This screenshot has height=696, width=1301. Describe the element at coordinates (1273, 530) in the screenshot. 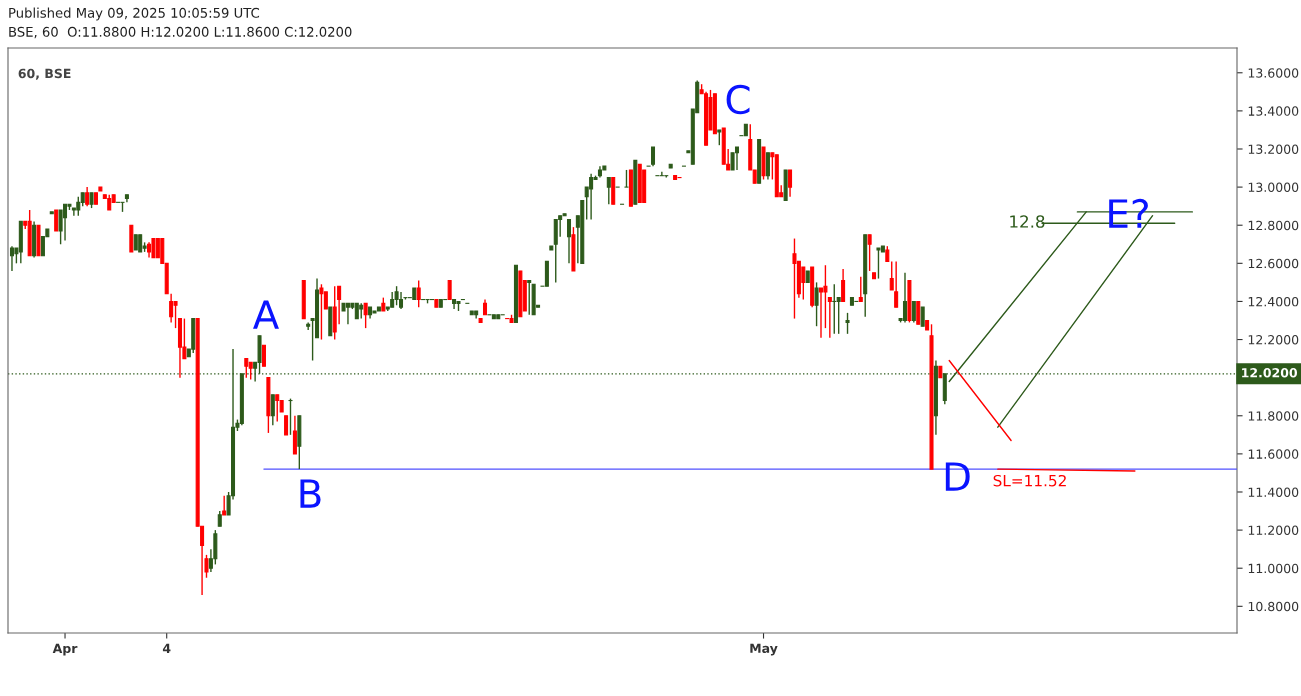

I see `y-tick-label: 11.2000` at that location.